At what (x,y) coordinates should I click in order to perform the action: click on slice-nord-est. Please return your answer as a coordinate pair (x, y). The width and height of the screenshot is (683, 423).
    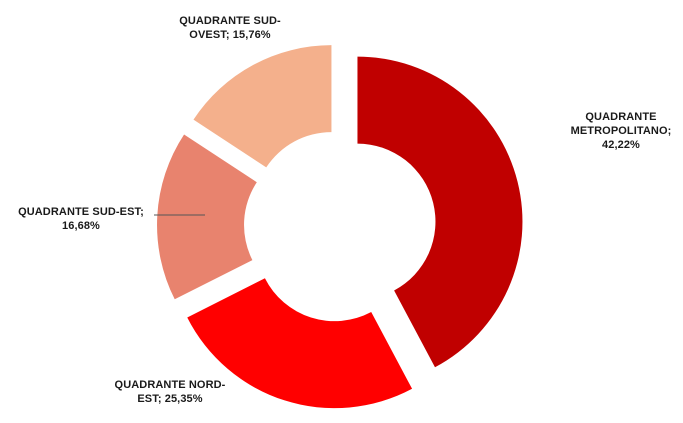
    Looking at the image, I should click on (300, 343).